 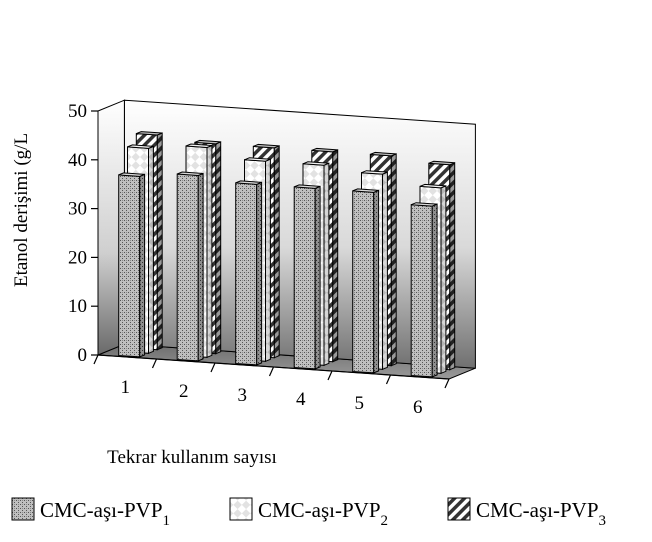 I want to click on x-tick-label: 1, so click(x=126, y=387).